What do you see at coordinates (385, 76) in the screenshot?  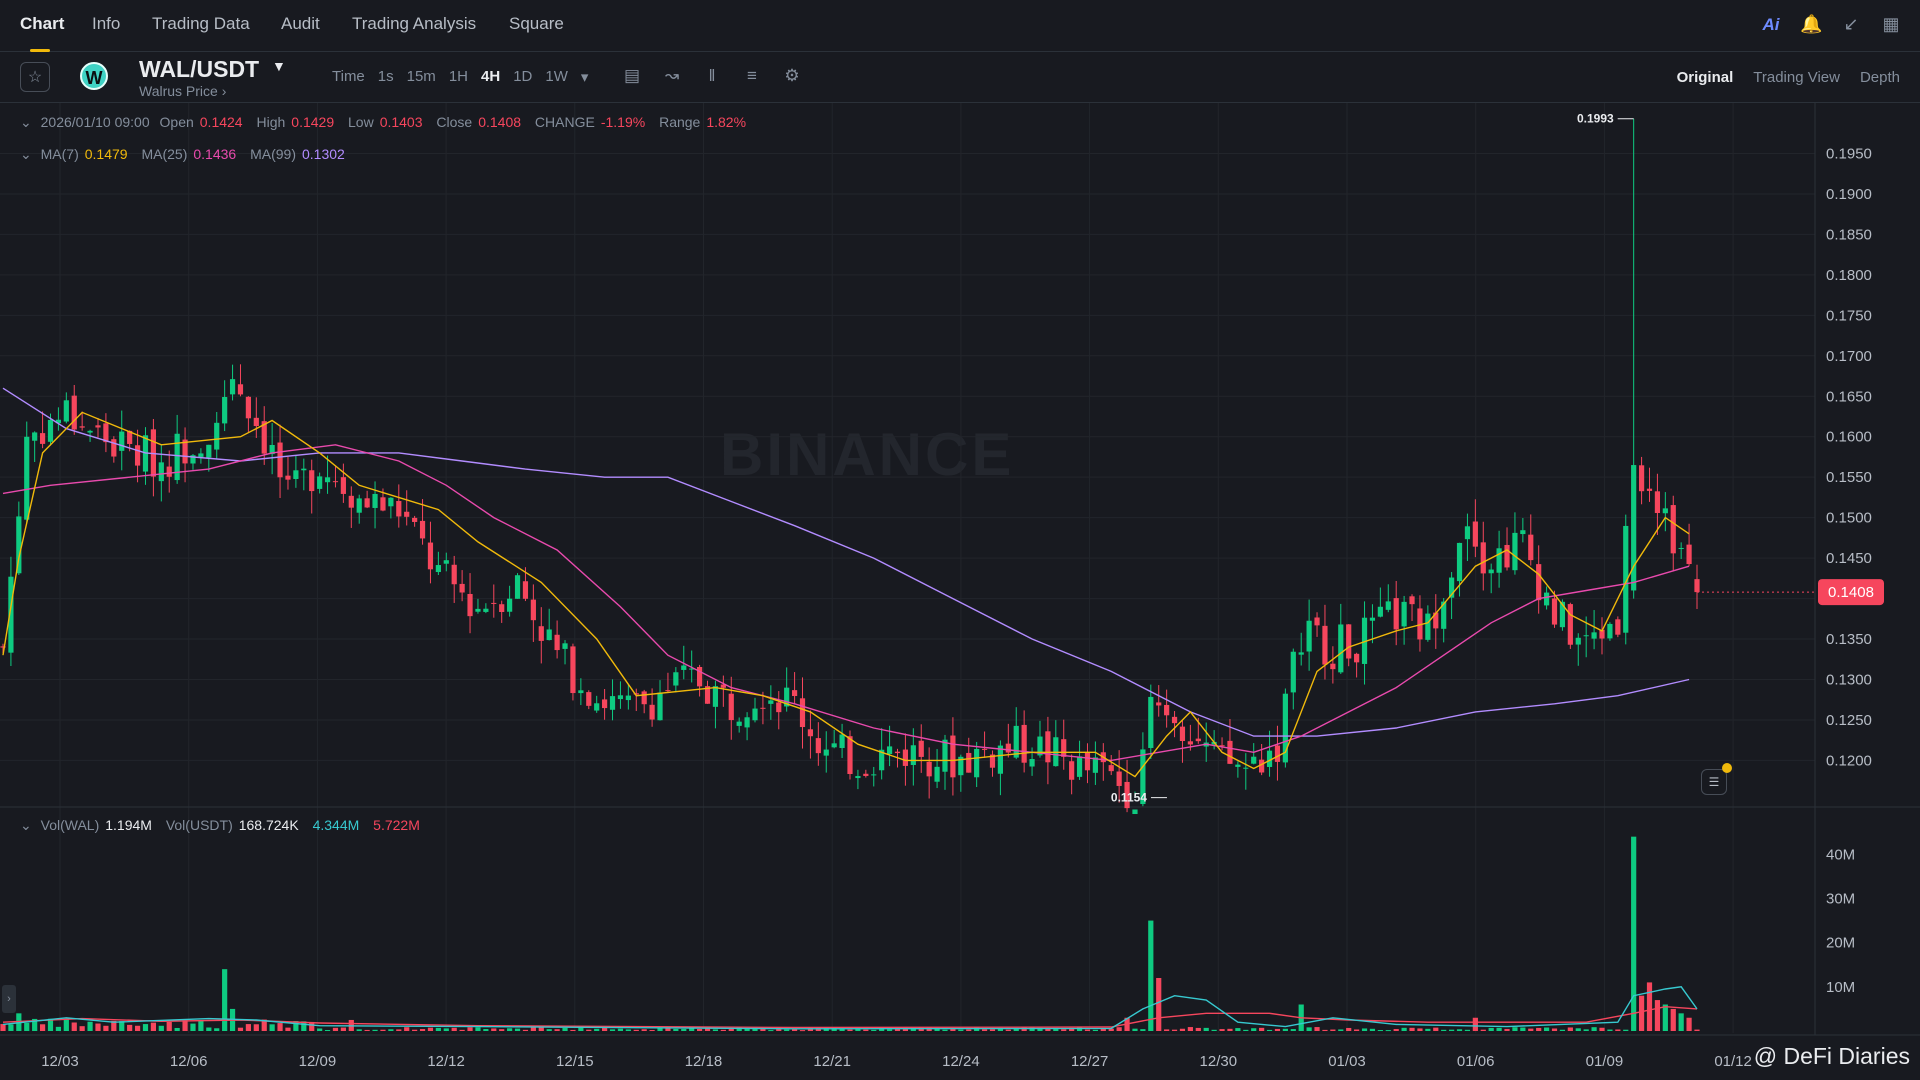 I see `interval-1s: 1s` at bounding box center [385, 76].